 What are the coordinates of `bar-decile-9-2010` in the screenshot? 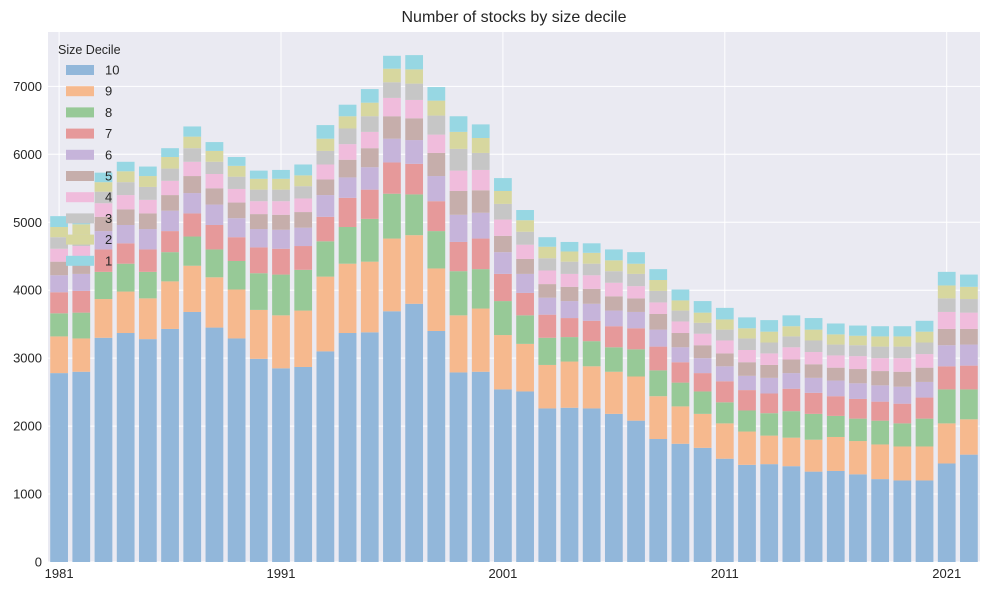 It's located at (702, 430).